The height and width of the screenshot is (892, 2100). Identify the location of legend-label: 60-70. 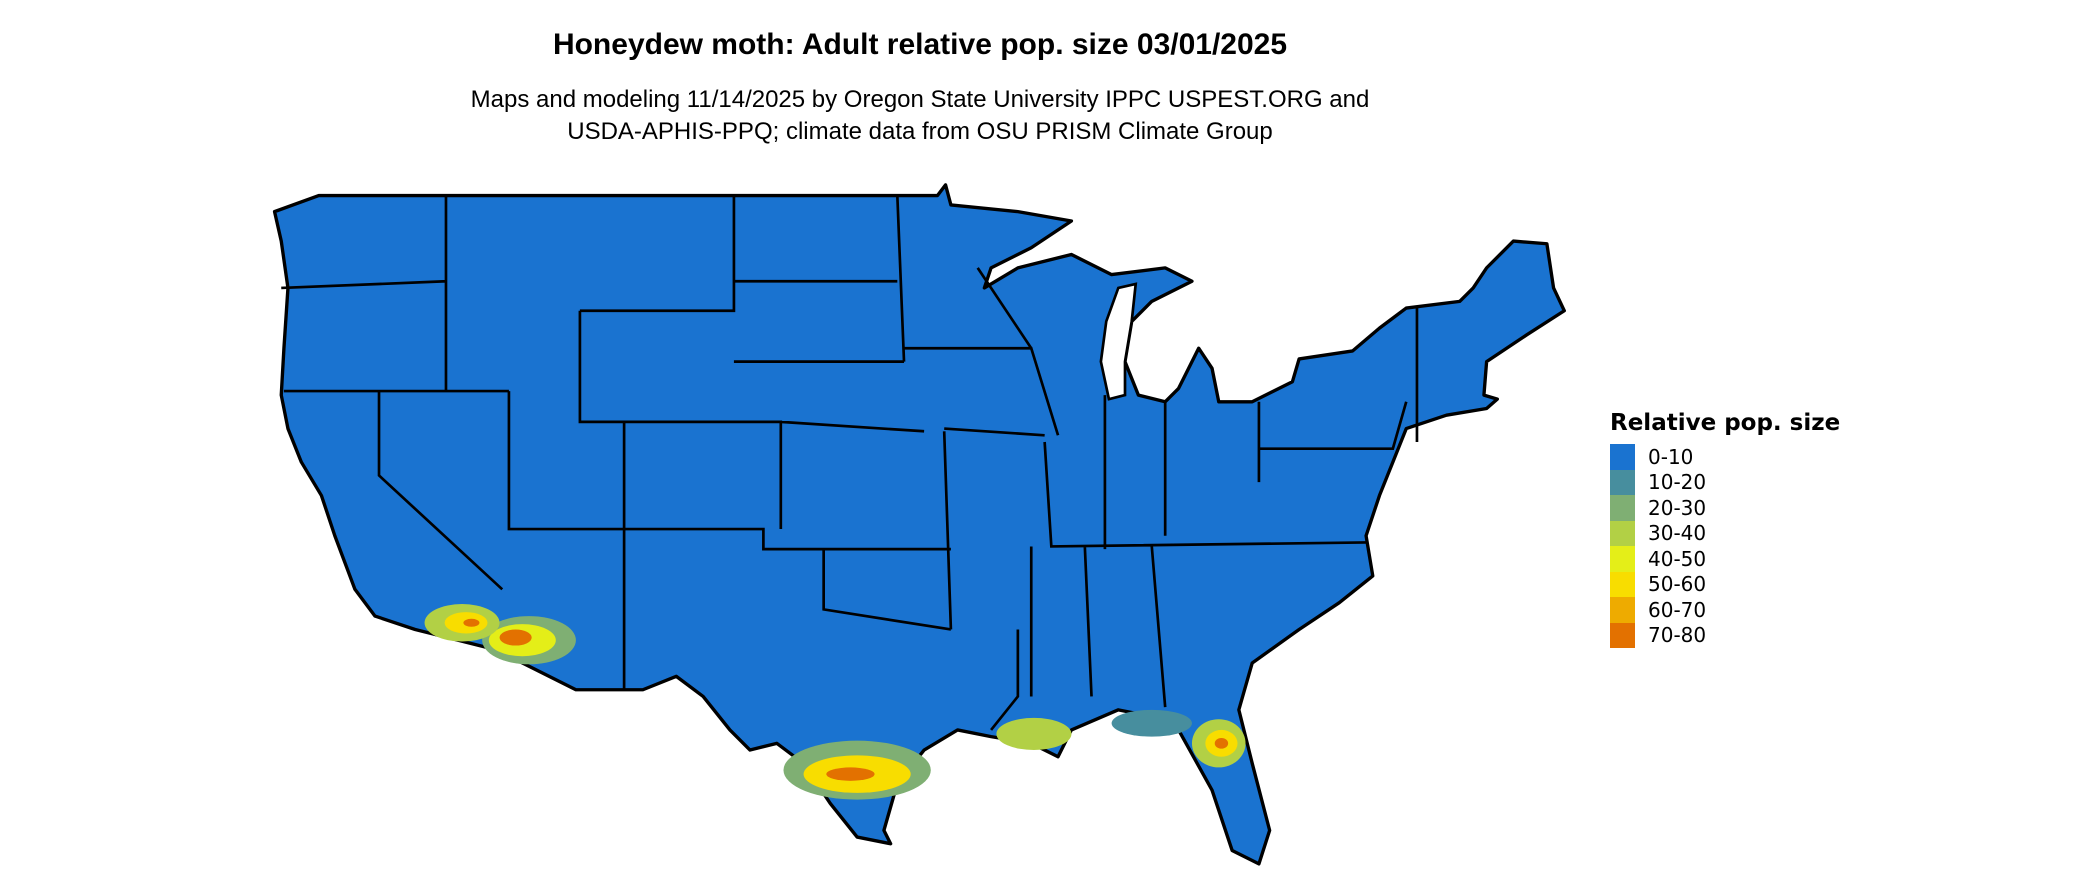
(1677, 609).